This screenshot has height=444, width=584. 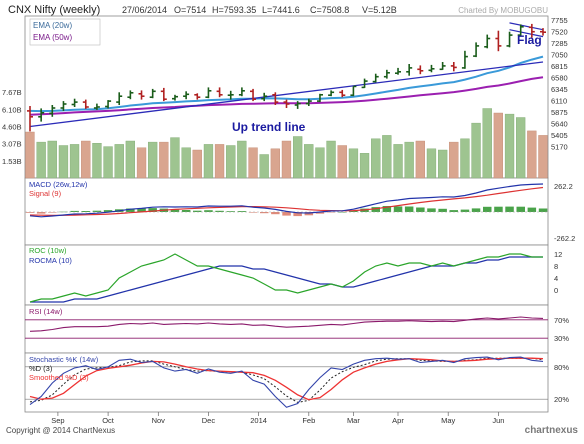 I want to click on macd-axis-label: 262.2, so click(x=563, y=186).